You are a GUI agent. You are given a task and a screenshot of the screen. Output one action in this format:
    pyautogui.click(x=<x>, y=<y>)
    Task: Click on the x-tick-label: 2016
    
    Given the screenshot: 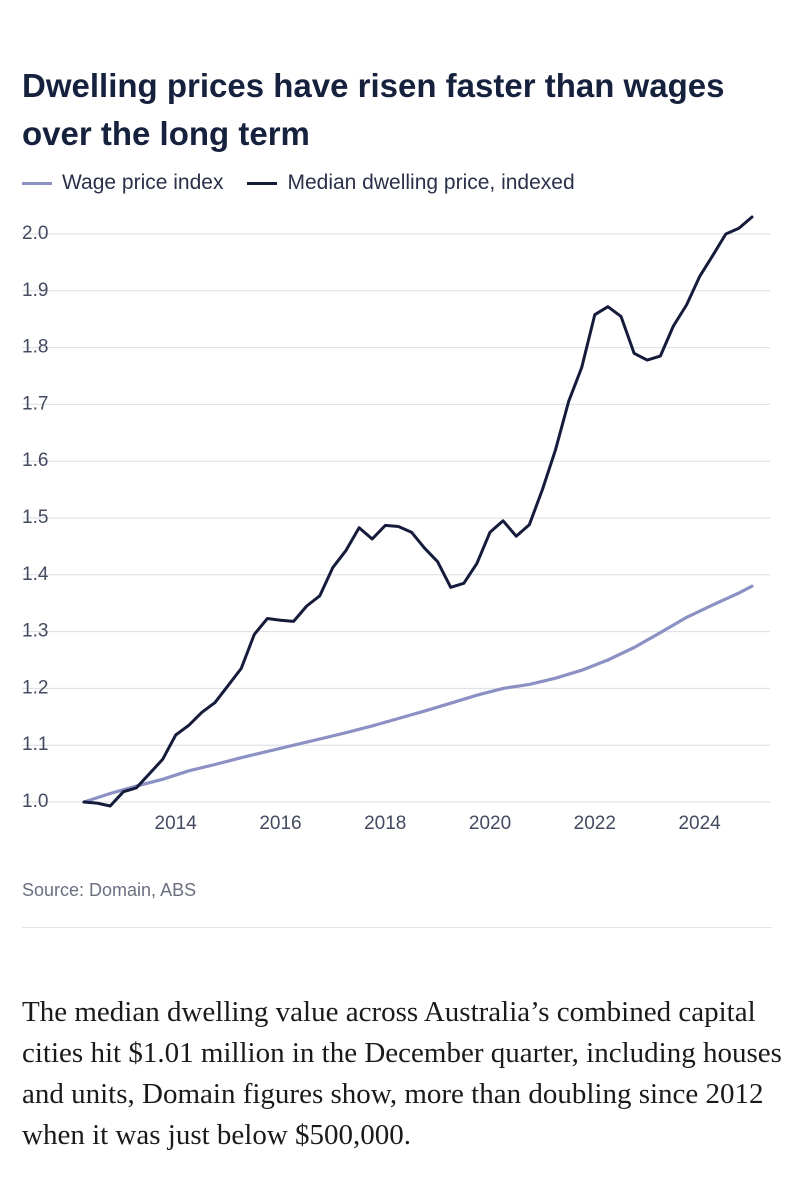 What is the action you would take?
    pyautogui.click(x=280, y=823)
    